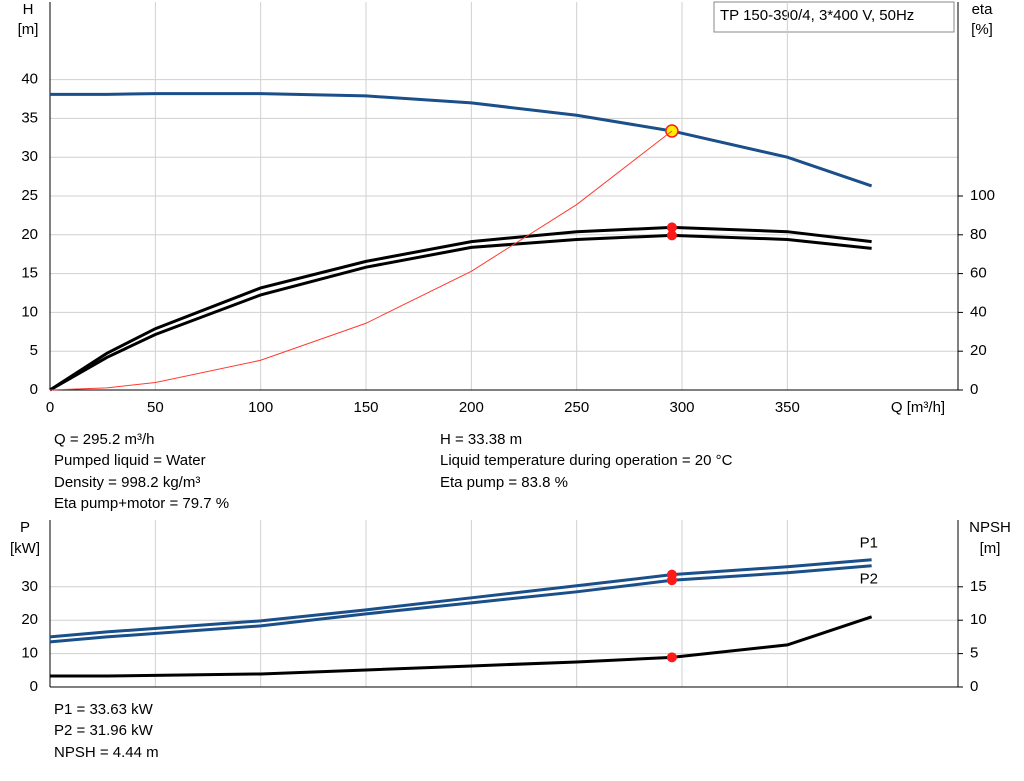 The image size is (1024, 781). Describe the element at coordinates (155, 407) in the screenshot. I see `x-tick-label: 50` at that location.